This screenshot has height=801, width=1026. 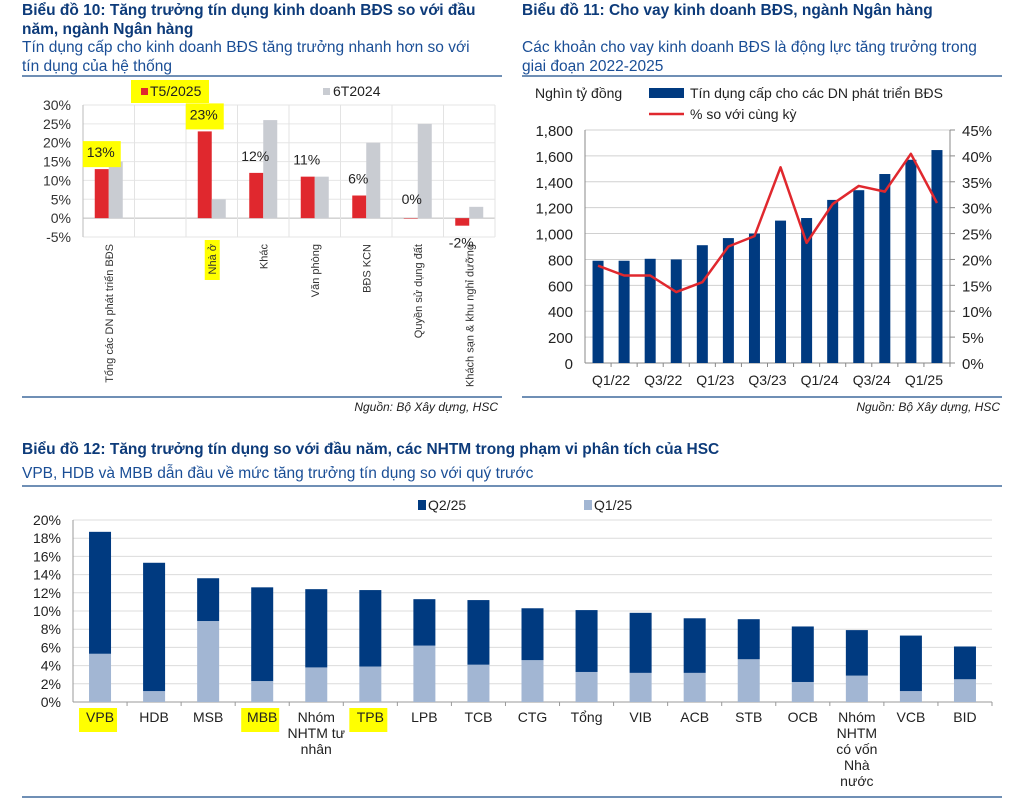 What do you see at coordinates (51, 684) in the screenshot?
I see `chart12-ytick-label: 2%` at bounding box center [51, 684].